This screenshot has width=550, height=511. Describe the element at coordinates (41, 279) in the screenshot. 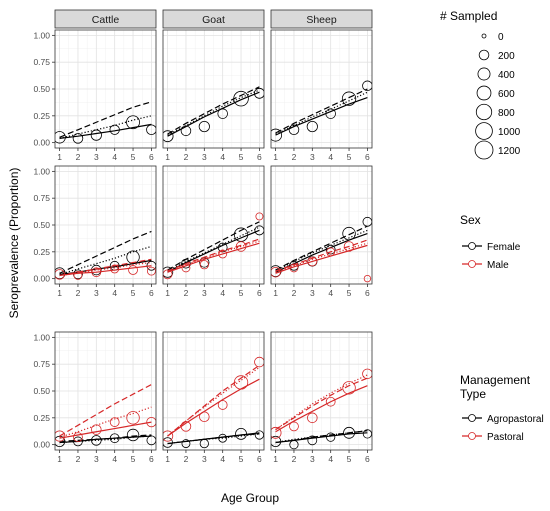

I see `y-tick-label: 0.00` at that location.